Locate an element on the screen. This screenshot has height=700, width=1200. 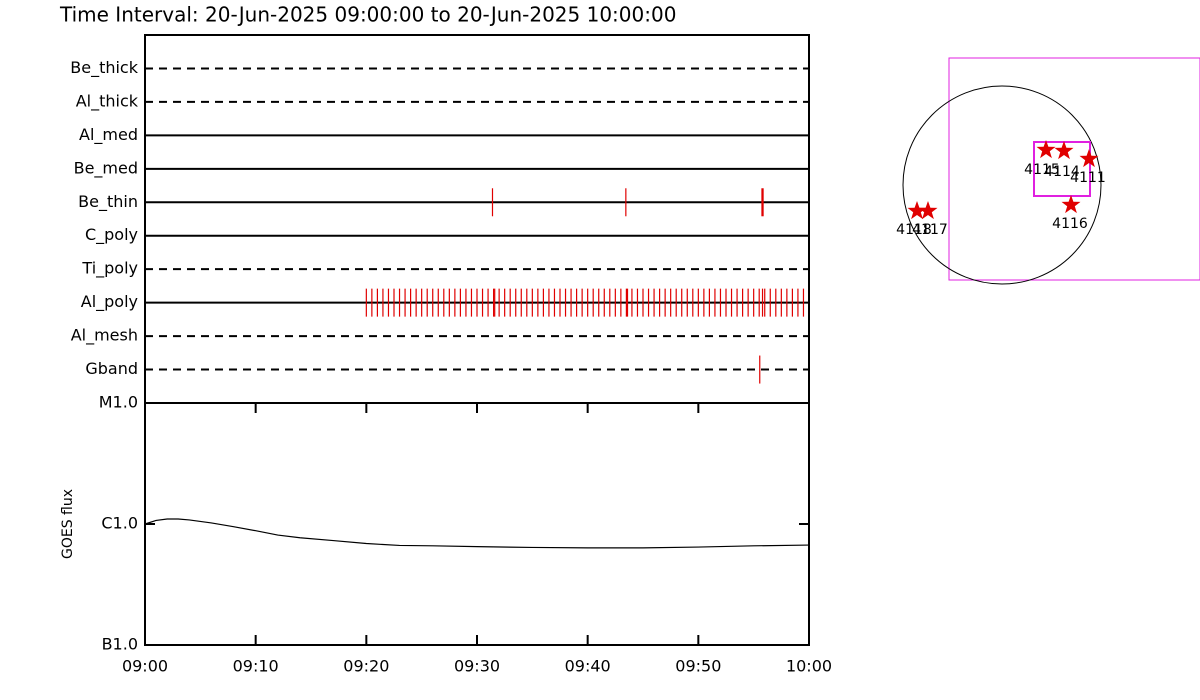
x-tick-label: 09:10 is located at coordinates (256, 666).